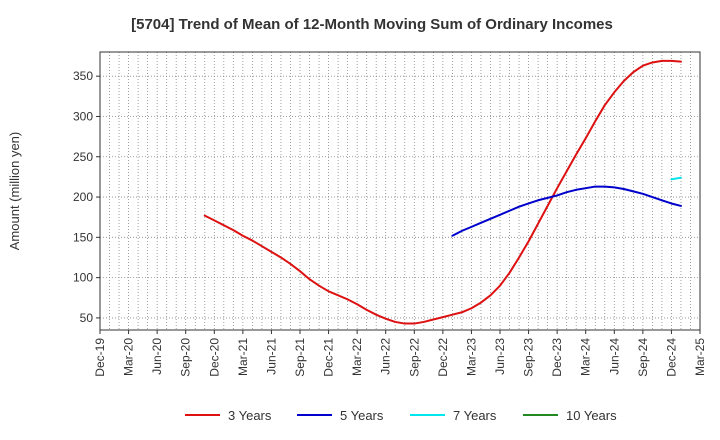 Image resolution: width=720 pixels, height=440 pixels. What do you see at coordinates (676, 178) in the screenshot?
I see `series-line-7-years` at bounding box center [676, 178].